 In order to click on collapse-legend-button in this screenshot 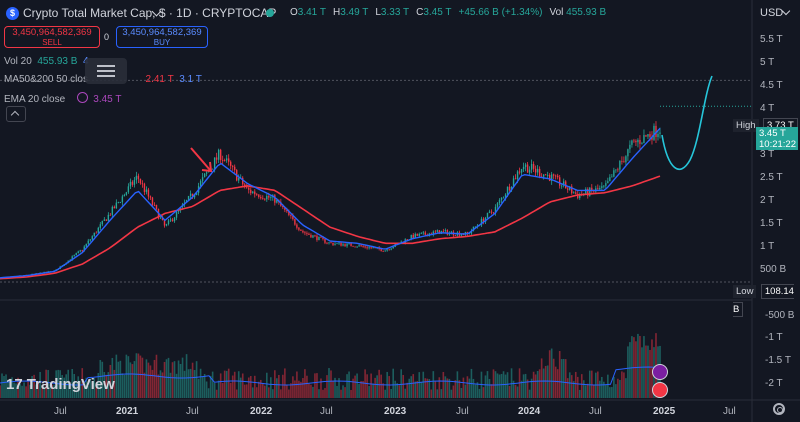, I will do `click(16, 114)`.